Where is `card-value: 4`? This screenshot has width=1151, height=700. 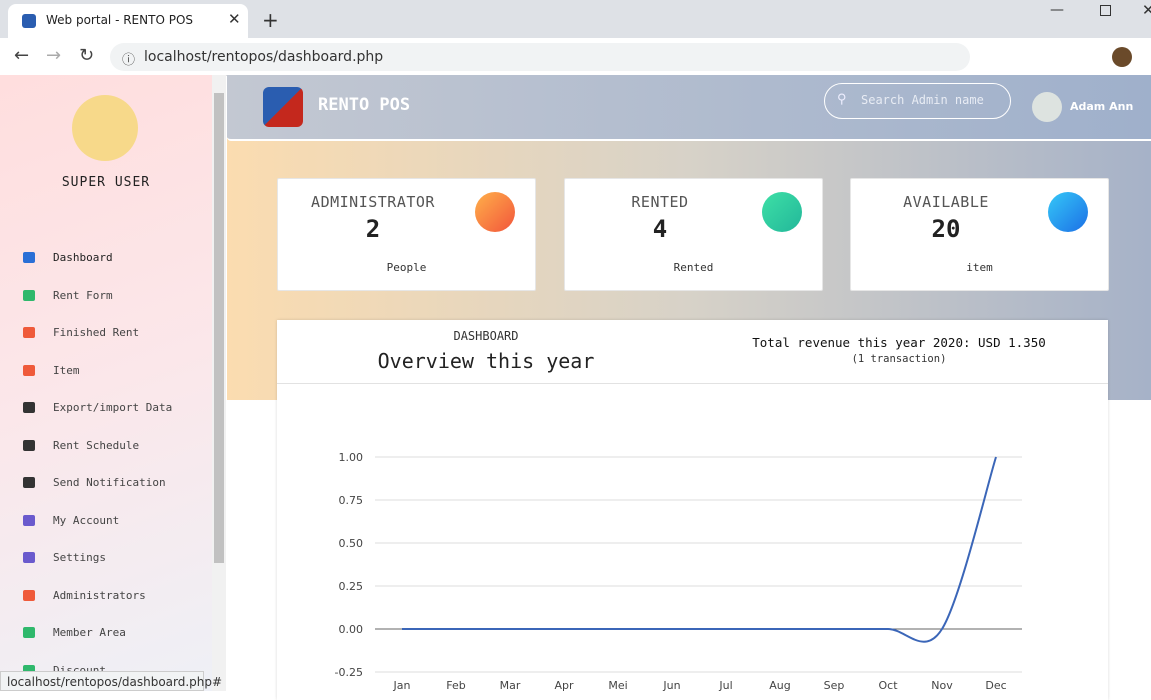
card-value: 4 is located at coordinates (660, 229).